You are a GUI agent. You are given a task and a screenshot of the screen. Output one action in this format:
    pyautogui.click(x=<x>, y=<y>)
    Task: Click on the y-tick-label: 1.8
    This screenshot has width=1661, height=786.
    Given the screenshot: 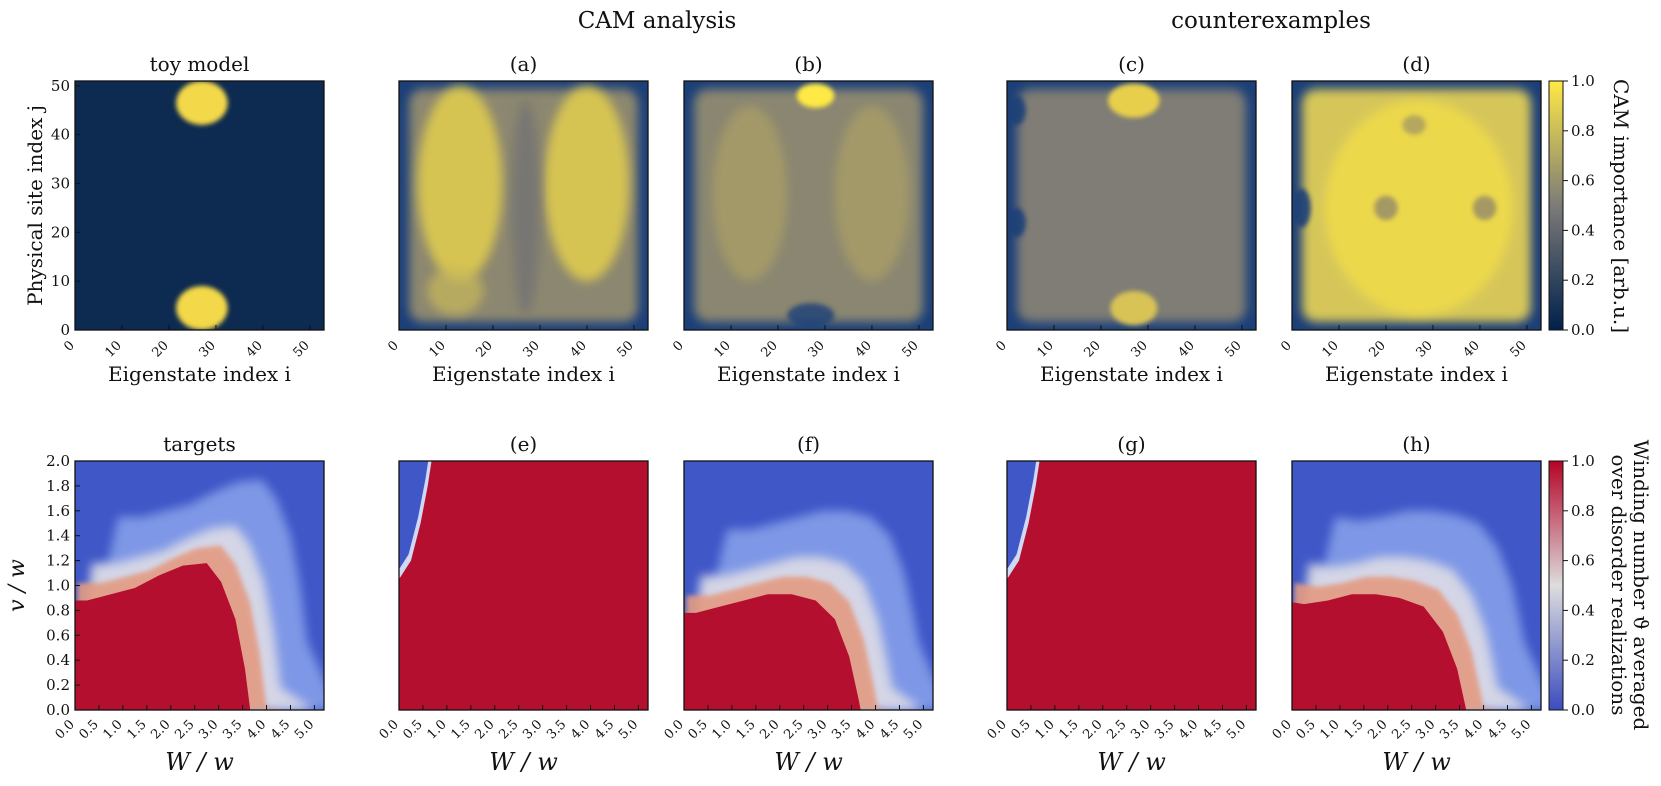 What is the action you would take?
    pyautogui.click(x=58, y=486)
    